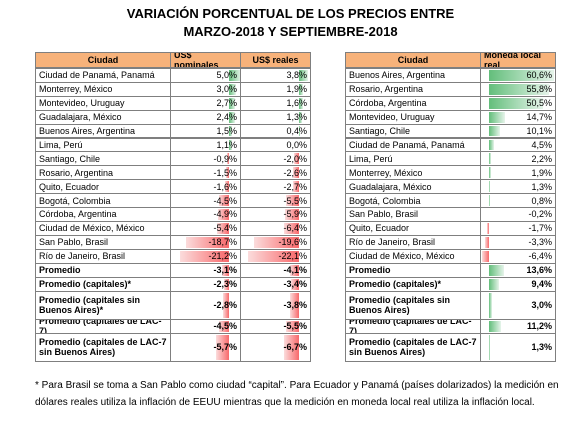 The image size is (581, 434). What do you see at coordinates (275, 131) in the screenshot?
I see `value-cell: 0,4%` at bounding box center [275, 131].